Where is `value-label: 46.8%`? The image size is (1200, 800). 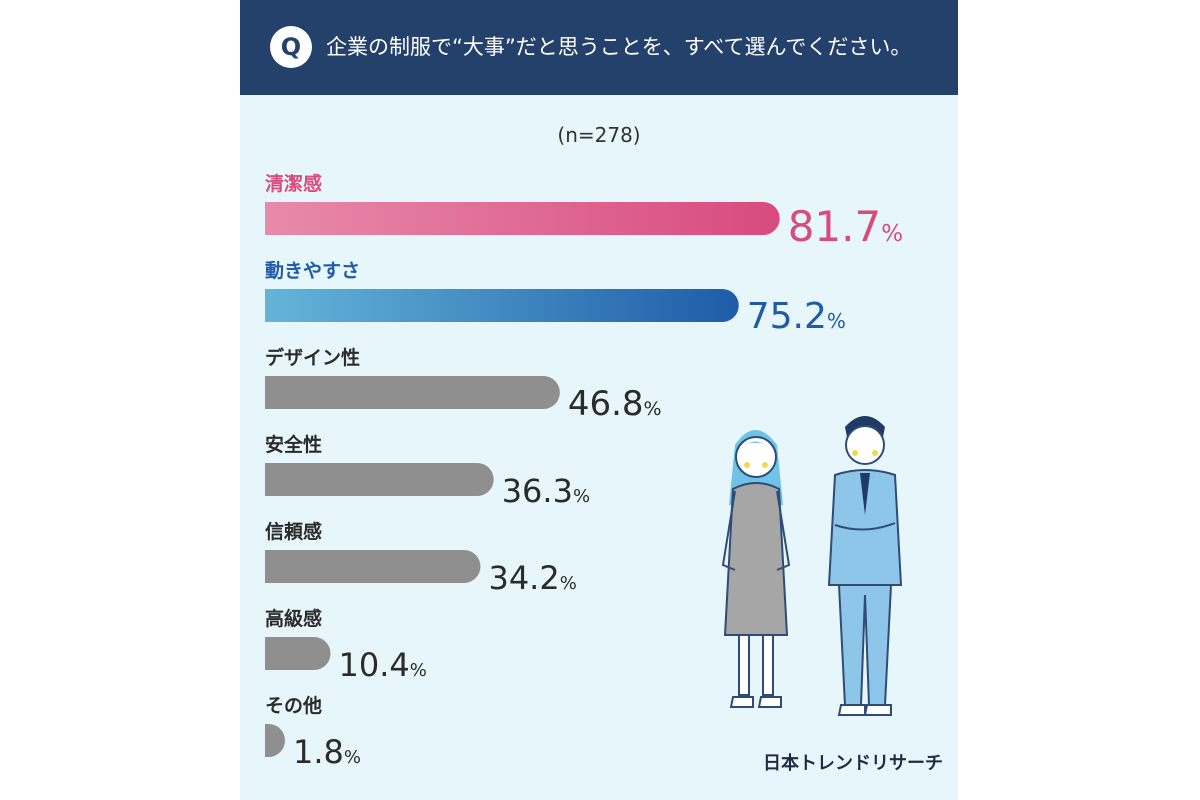 value-label: 46.8% is located at coordinates (615, 404).